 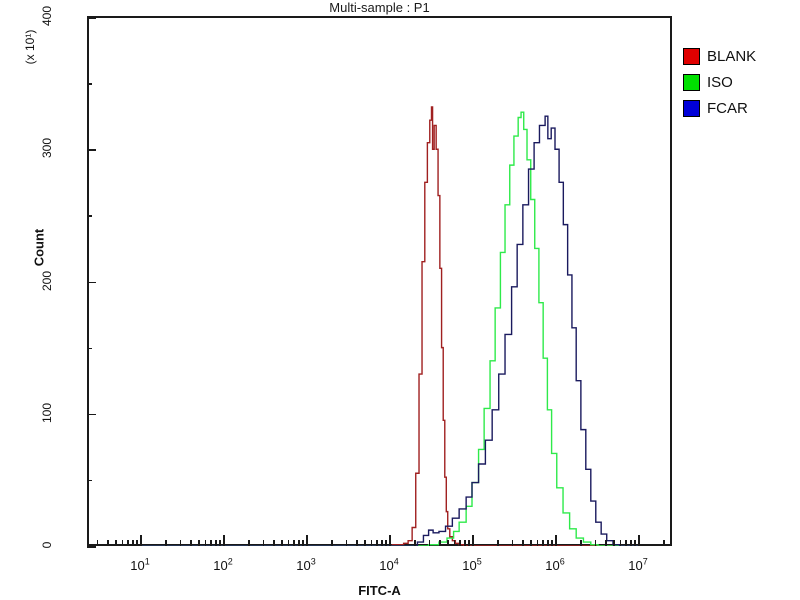 What do you see at coordinates (47, 412) in the screenshot?
I see `y-axis-tick-label: 100` at bounding box center [47, 412].